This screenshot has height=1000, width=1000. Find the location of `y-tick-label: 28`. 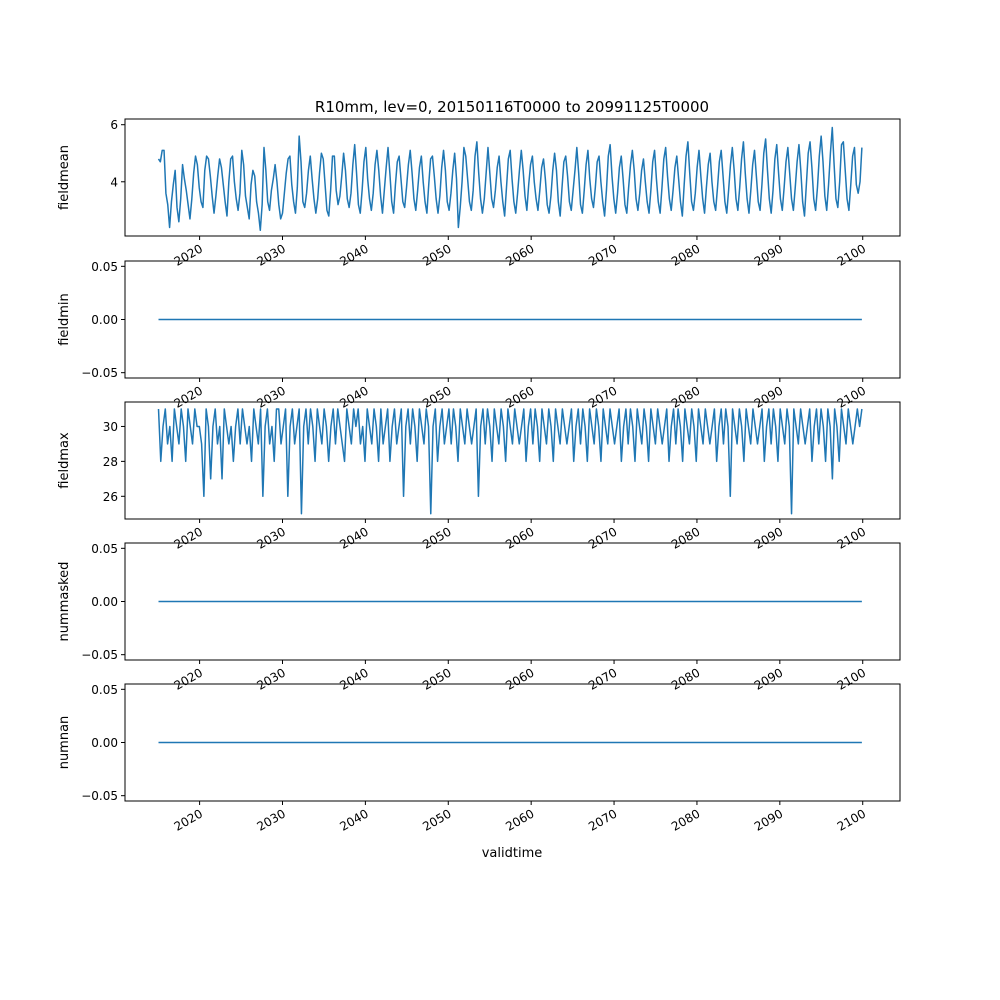

y-tick-label: 28 is located at coordinates (110, 462).